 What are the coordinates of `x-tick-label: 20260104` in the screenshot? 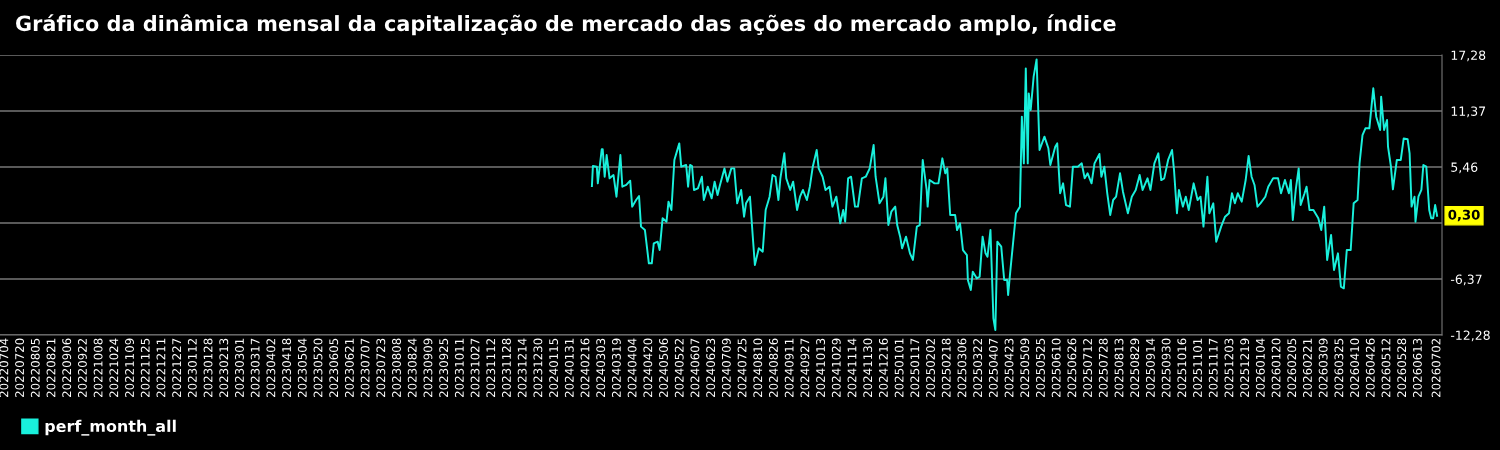 It's located at (1260, 367).